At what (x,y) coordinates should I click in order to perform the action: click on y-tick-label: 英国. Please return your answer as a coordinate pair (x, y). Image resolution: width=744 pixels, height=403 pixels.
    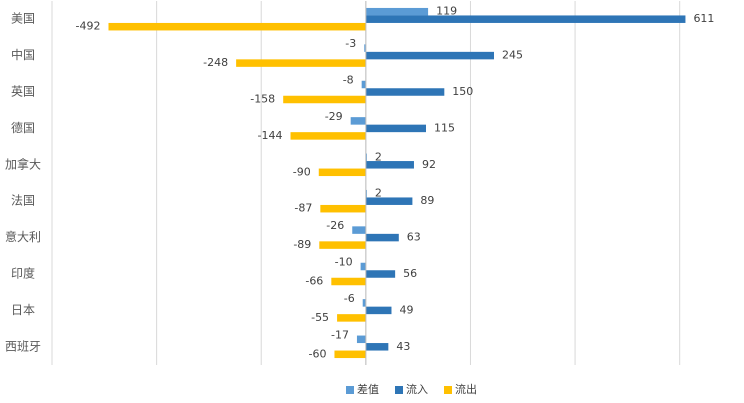
    Looking at the image, I should click on (23, 92).